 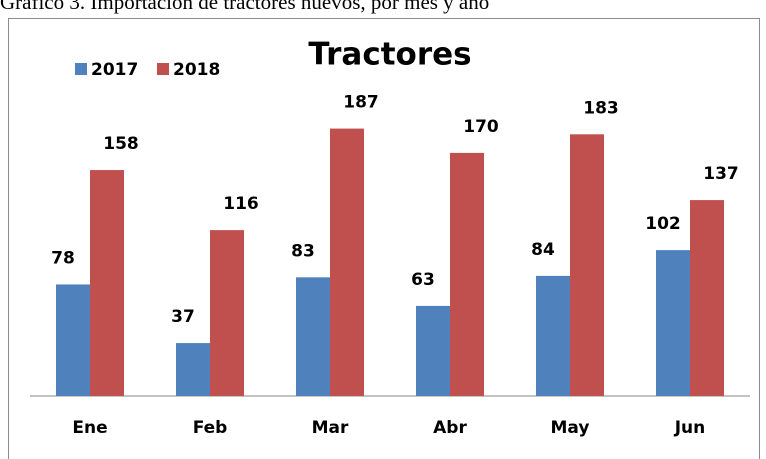 I want to click on legend-label: 2017, so click(x=114, y=70).